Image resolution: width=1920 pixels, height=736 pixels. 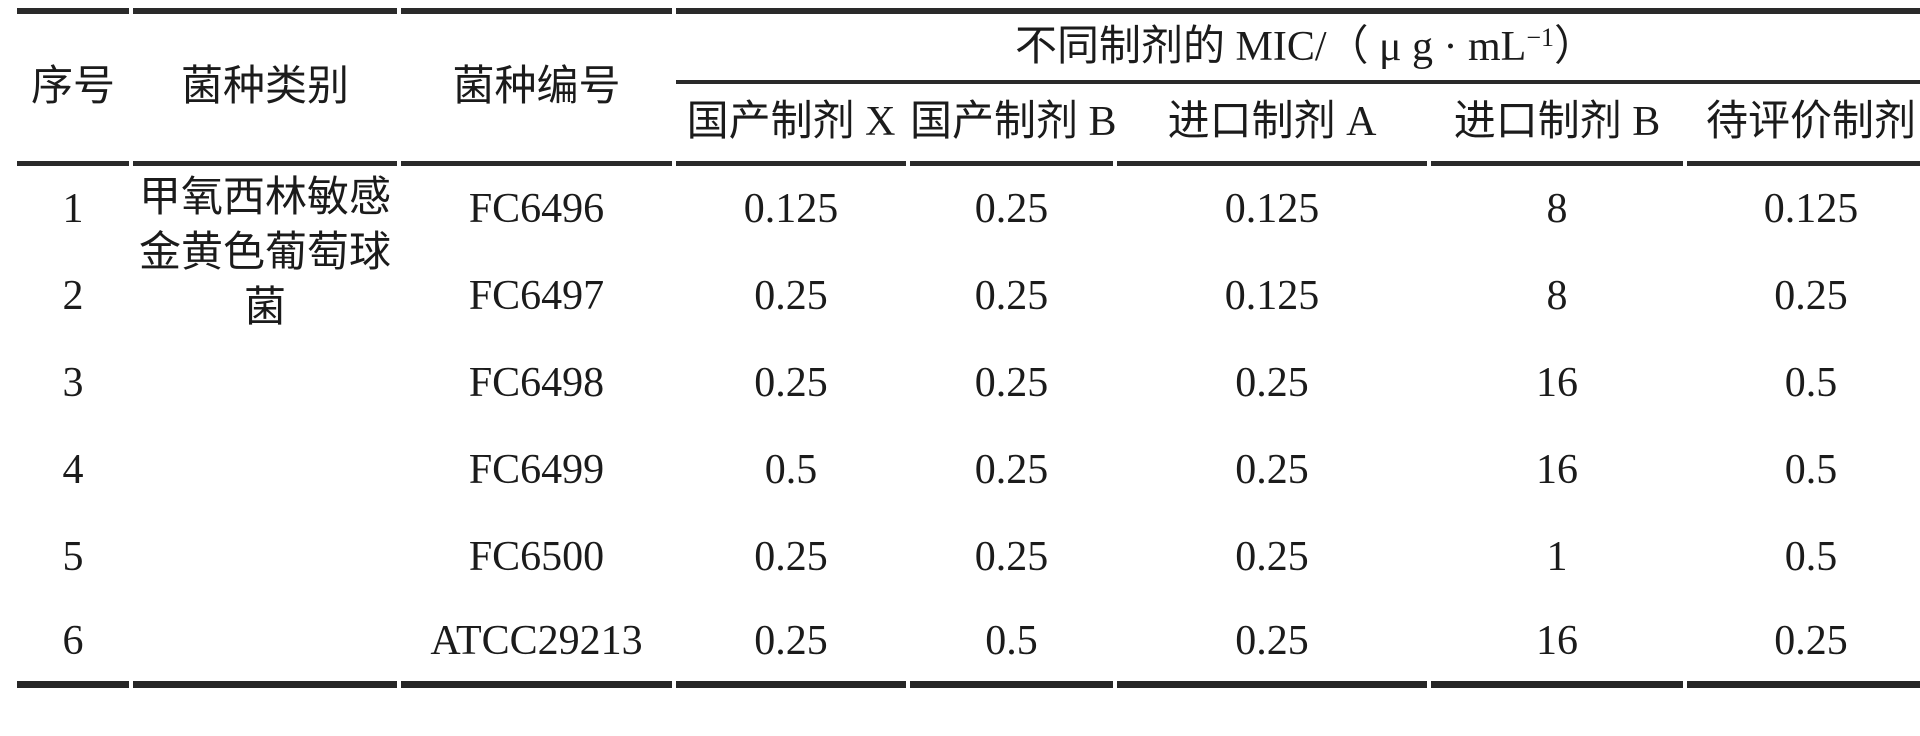 What do you see at coordinates (536, 470) in the screenshot?
I see `strain-id-cell: FC6499` at bounding box center [536, 470].